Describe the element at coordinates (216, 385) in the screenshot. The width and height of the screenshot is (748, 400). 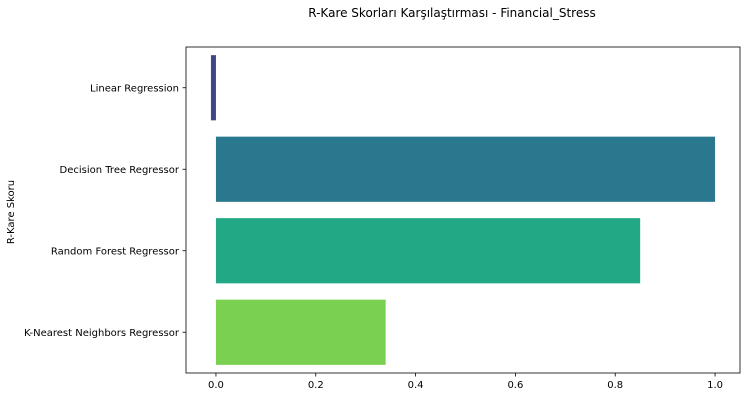
I see `x-tick-label: 0.0` at that location.